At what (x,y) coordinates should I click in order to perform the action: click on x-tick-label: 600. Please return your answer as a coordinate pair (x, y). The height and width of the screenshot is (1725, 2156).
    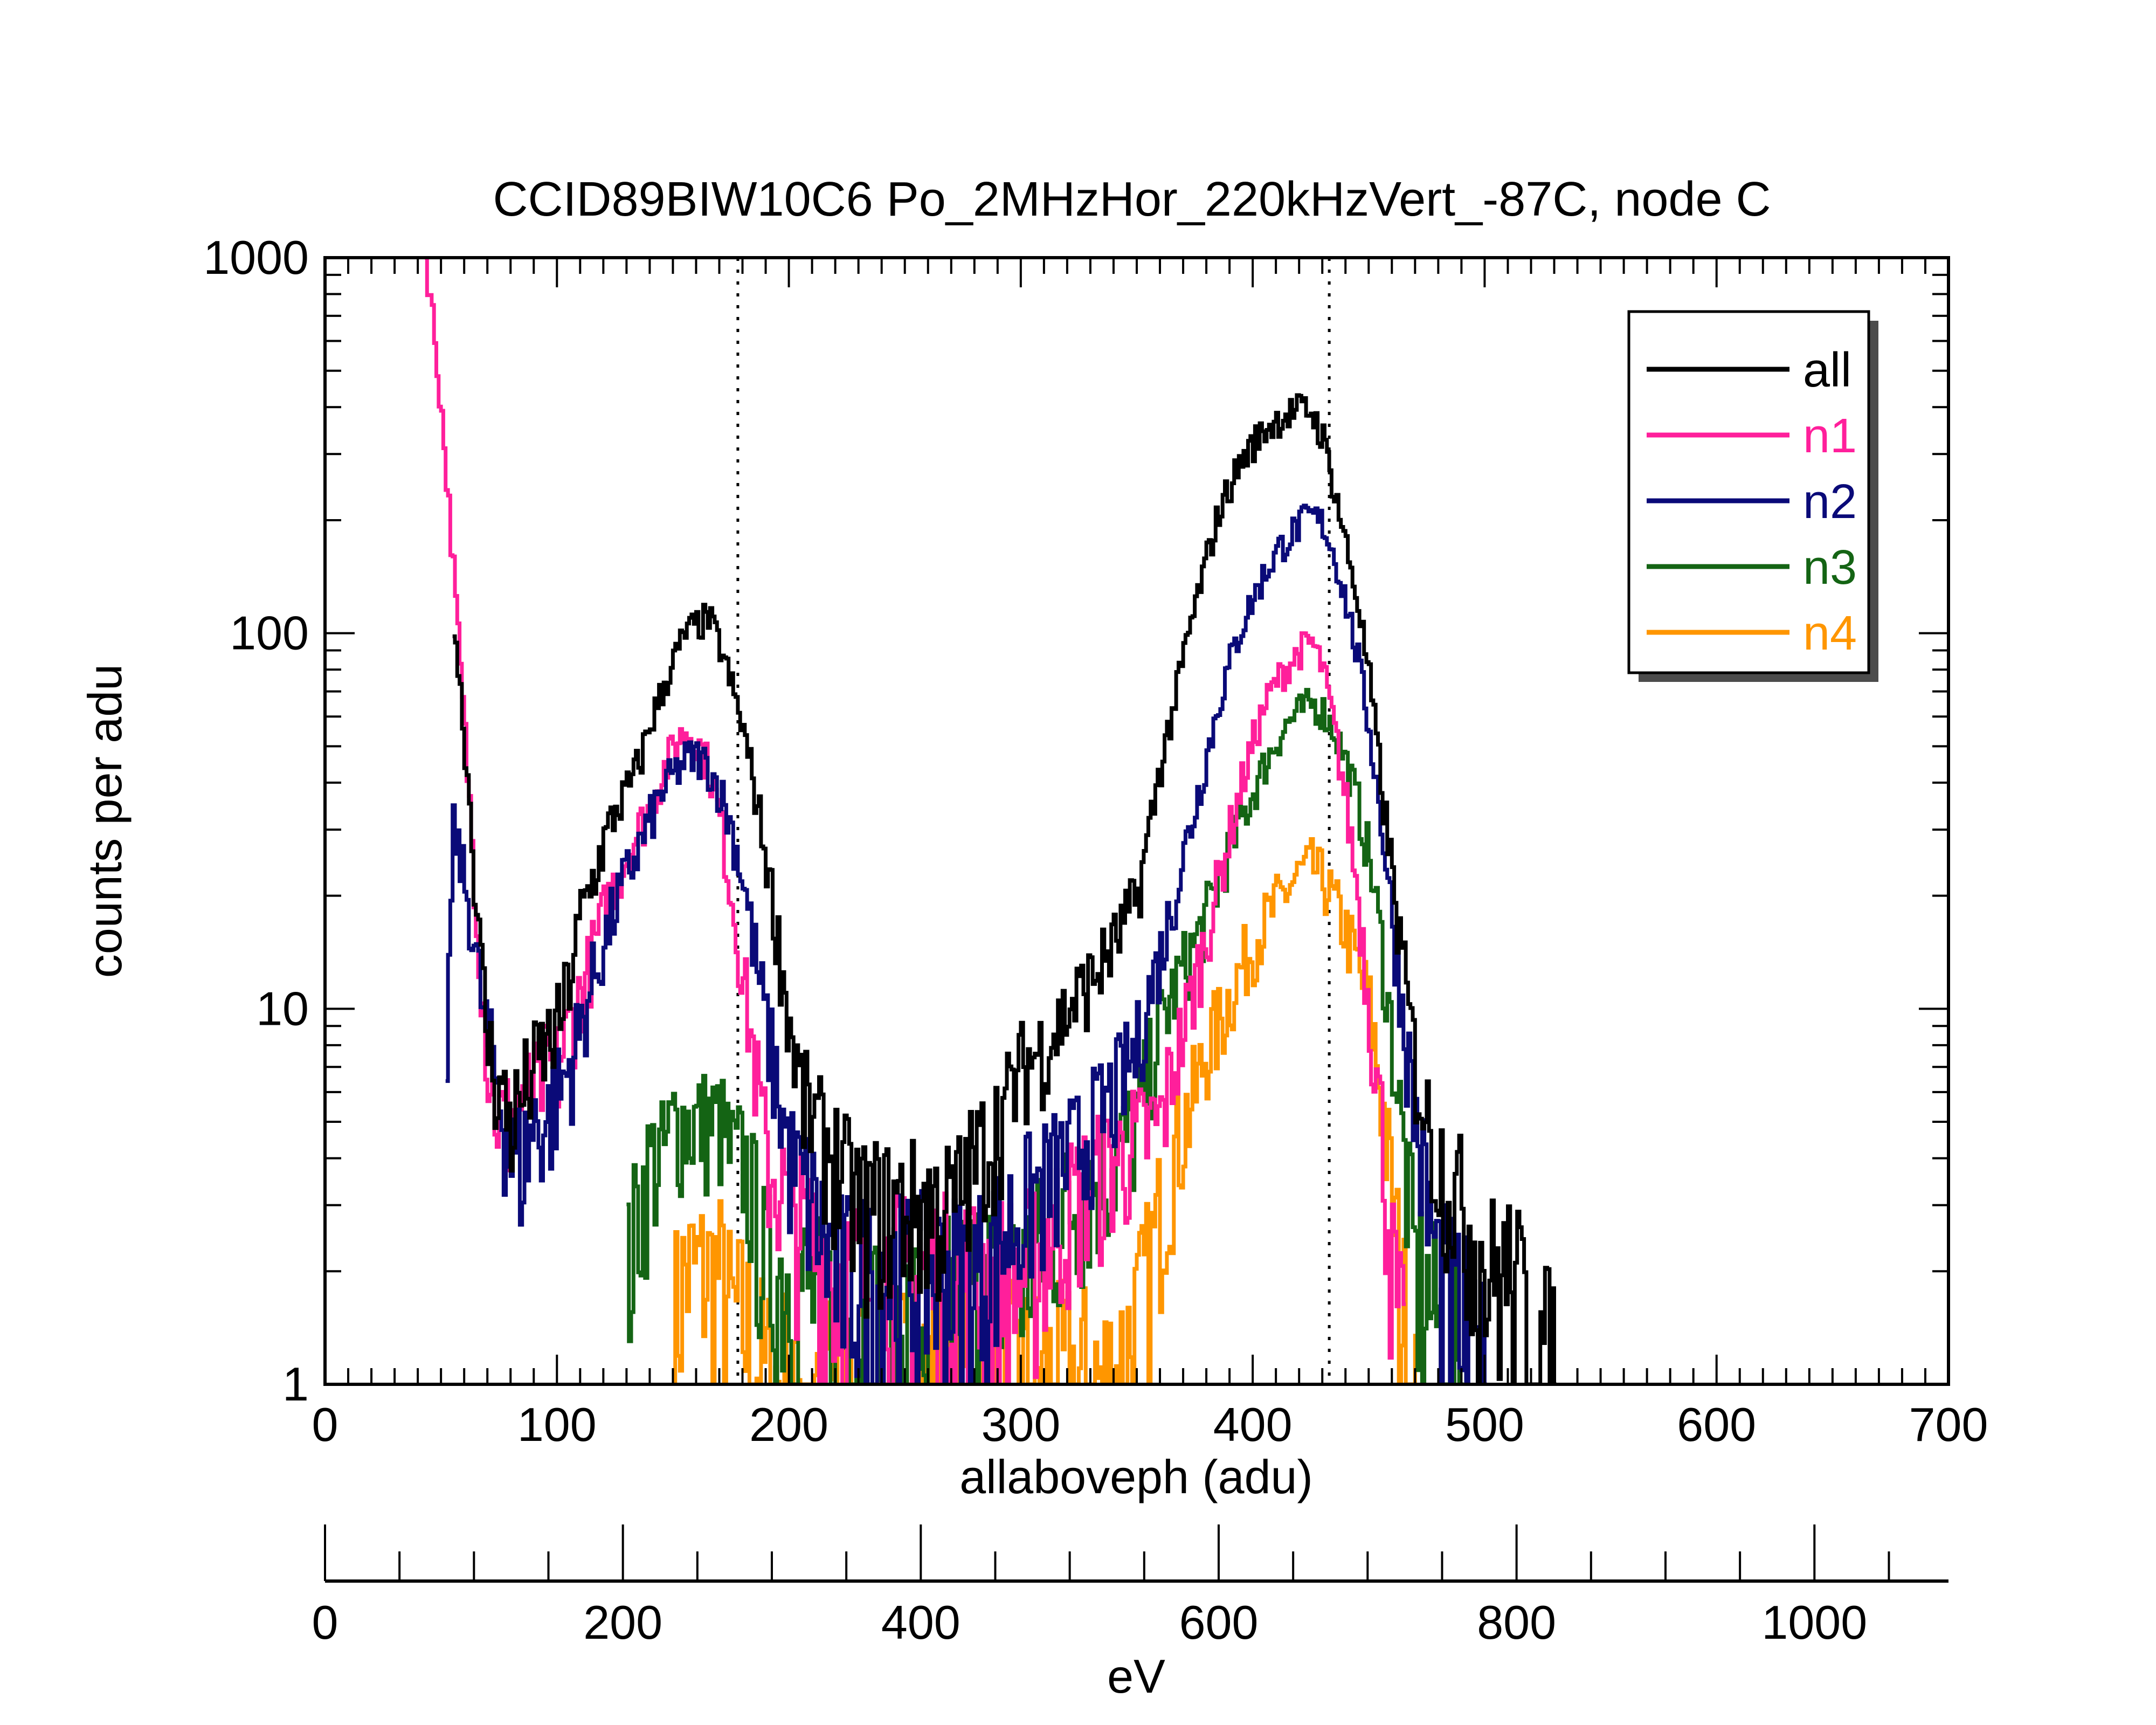
    Looking at the image, I should click on (1717, 1424).